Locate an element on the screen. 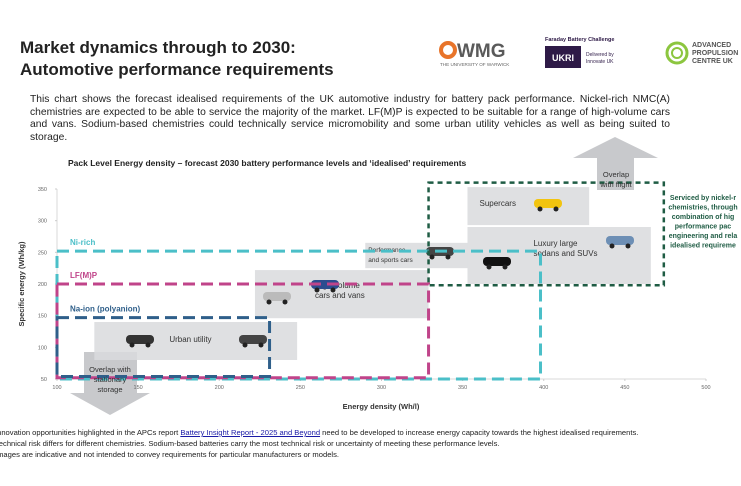 The image size is (741, 486). logo-text: UKRI is located at coordinates (563, 58).